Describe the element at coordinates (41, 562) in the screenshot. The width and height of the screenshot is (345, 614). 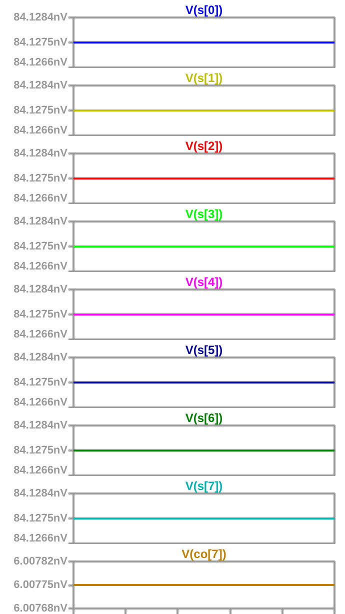
I see `y-tick-label: 6.00782nV` at that location.